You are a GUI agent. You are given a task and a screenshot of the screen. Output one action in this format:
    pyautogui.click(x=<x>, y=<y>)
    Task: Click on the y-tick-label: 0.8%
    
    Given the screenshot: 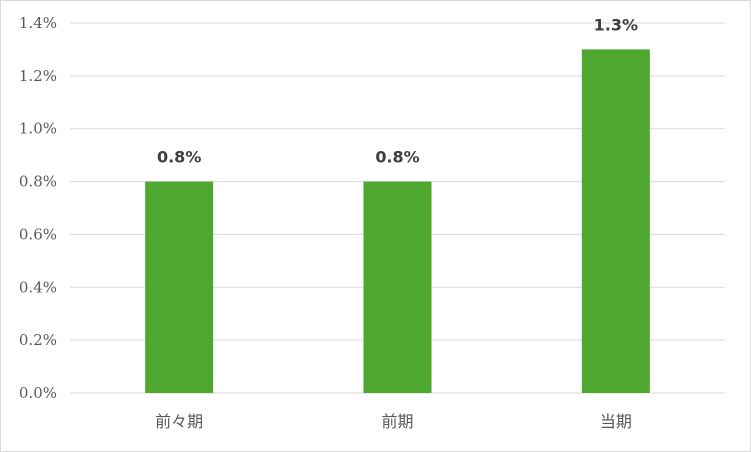 What is the action you would take?
    pyautogui.click(x=38, y=182)
    